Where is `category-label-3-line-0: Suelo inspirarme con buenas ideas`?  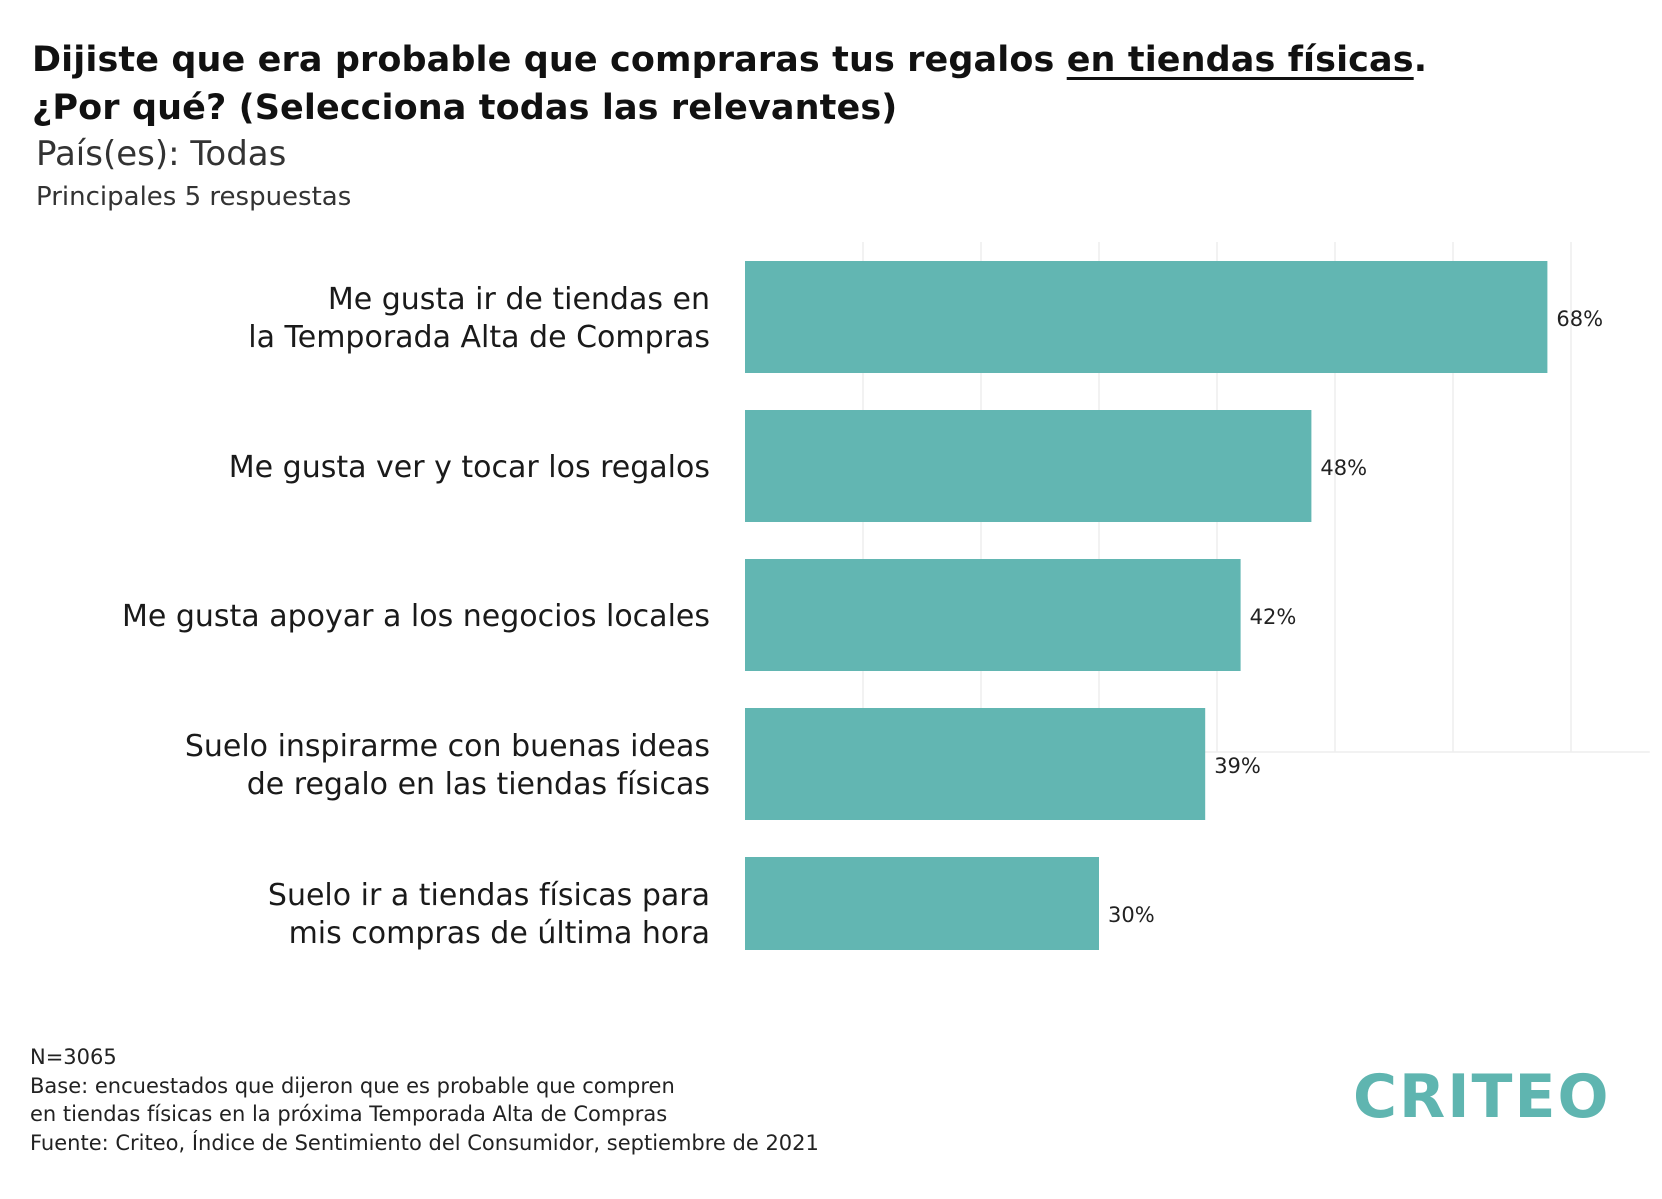 category-label-3-line-0: Suelo inspirarme con buenas ideas is located at coordinates (447, 746).